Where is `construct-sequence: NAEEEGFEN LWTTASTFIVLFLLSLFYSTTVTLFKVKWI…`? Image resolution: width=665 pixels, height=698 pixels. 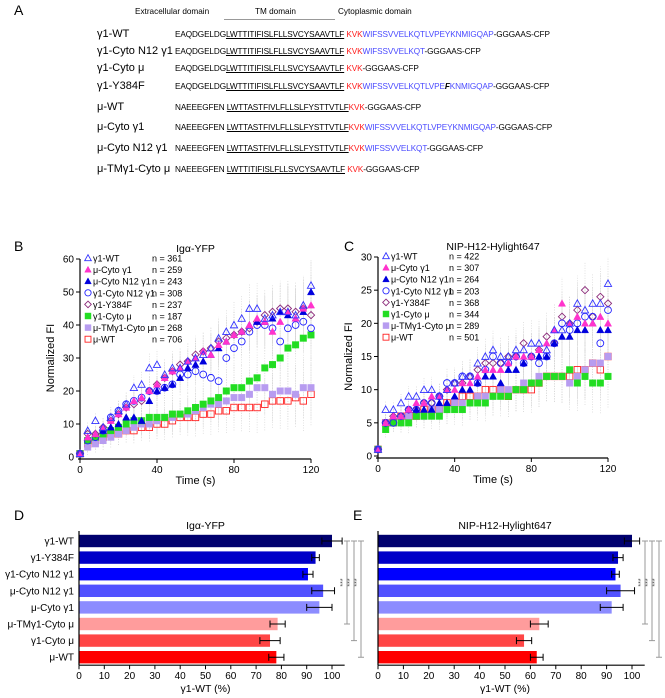 construct-sequence: NAEEEGFEN LWTTASTFIVLFLLSLFYSTTVTLFKVKWI… is located at coordinates (363, 127).